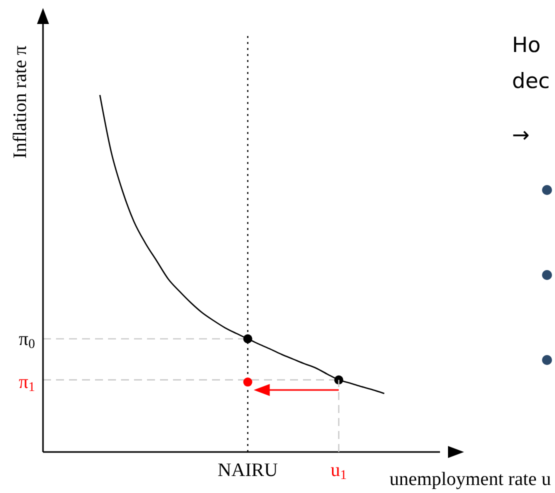 The image size is (555, 493). I want to click on x-tick-label: NAIRU, so click(248, 470).